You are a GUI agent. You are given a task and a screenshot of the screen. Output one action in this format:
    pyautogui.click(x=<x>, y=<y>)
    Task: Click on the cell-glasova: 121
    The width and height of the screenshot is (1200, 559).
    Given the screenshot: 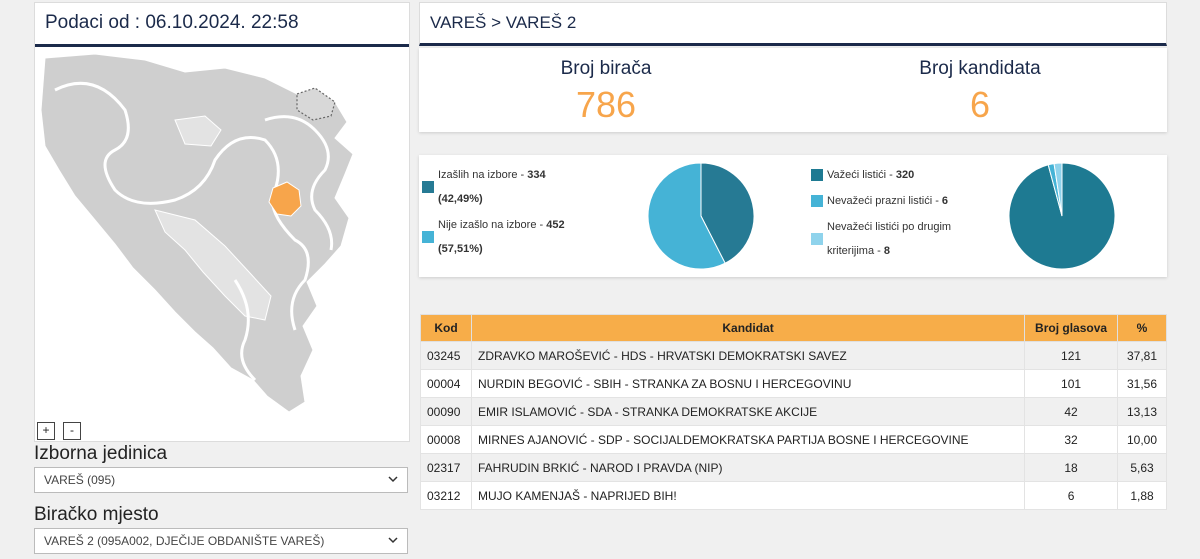 What is the action you would take?
    pyautogui.click(x=1071, y=355)
    